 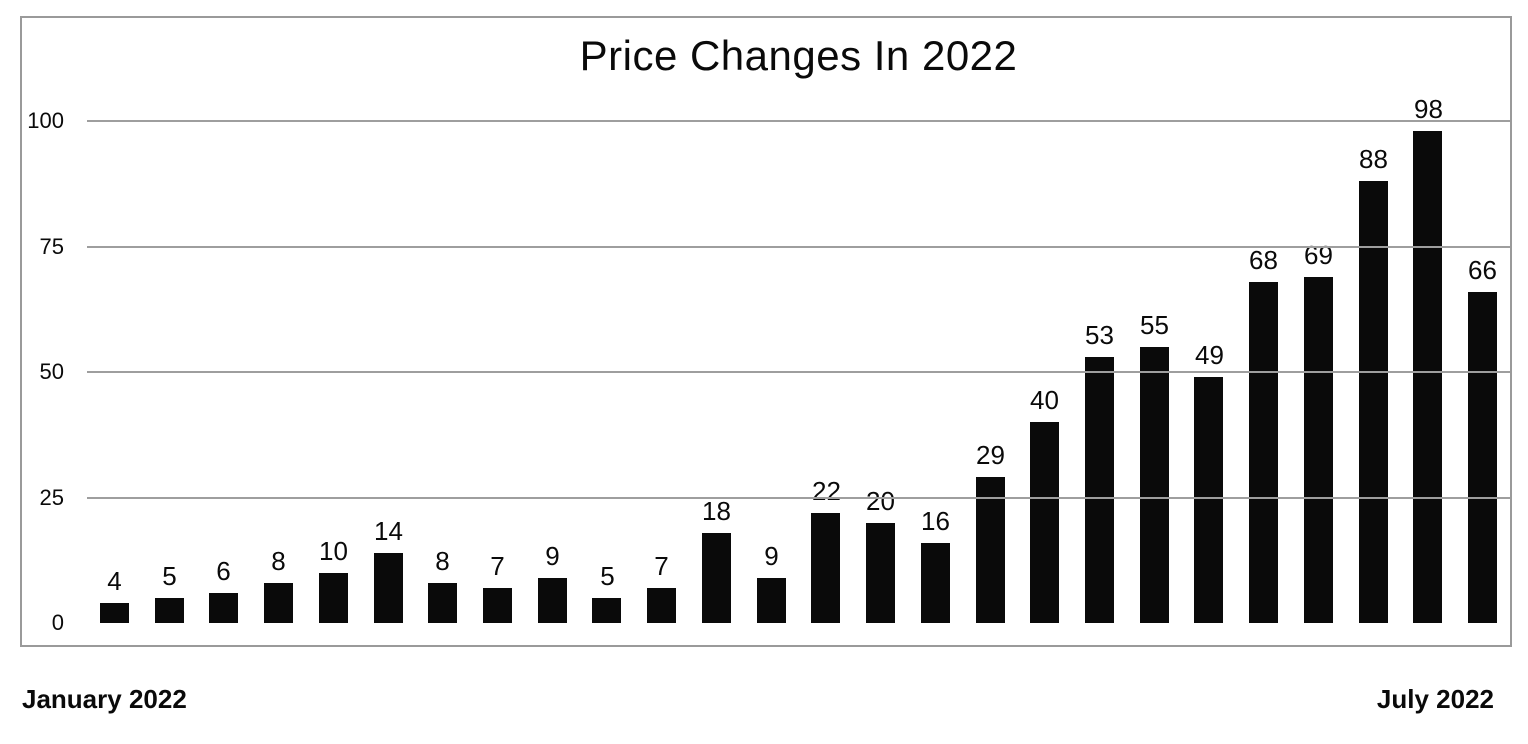 I want to click on bar-value-label: 53, so click(x=1099, y=335).